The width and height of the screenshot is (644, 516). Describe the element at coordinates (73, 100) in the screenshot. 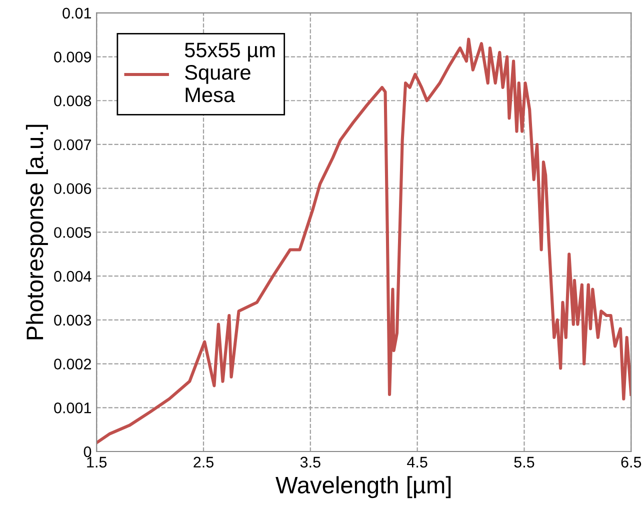

I see `y-tick-label: 0.008` at that location.